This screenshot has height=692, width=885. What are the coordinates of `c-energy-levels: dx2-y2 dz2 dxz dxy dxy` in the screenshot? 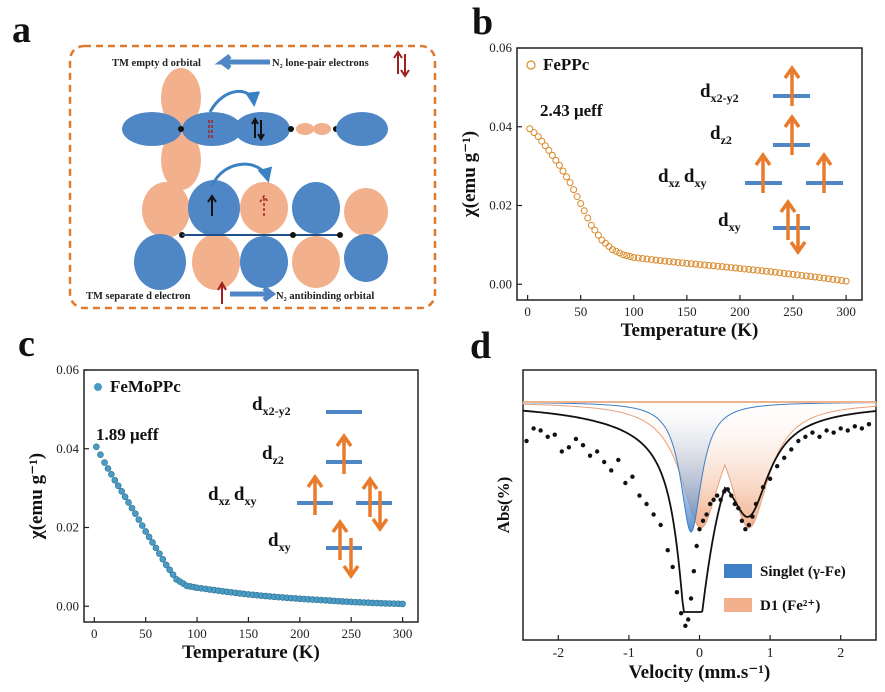 It's located at (300, 487).